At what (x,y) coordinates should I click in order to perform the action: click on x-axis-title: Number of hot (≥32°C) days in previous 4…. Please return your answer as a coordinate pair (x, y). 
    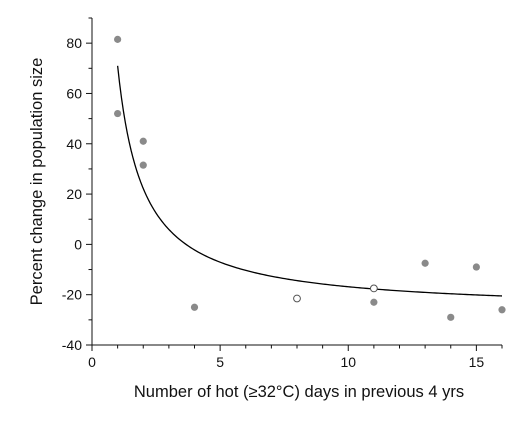
    Looking at the image, I should click on (299, 392).